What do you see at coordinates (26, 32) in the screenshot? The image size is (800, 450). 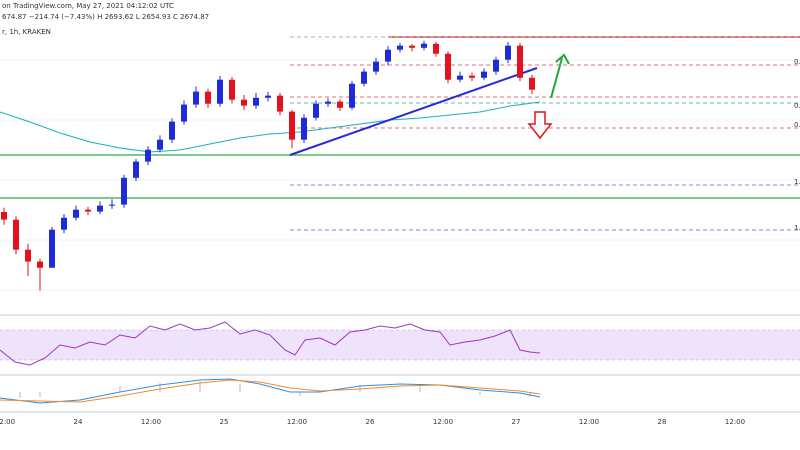 I see `symbol-text: r, 1h, KRAKEN` at bounding box center [26, 32].